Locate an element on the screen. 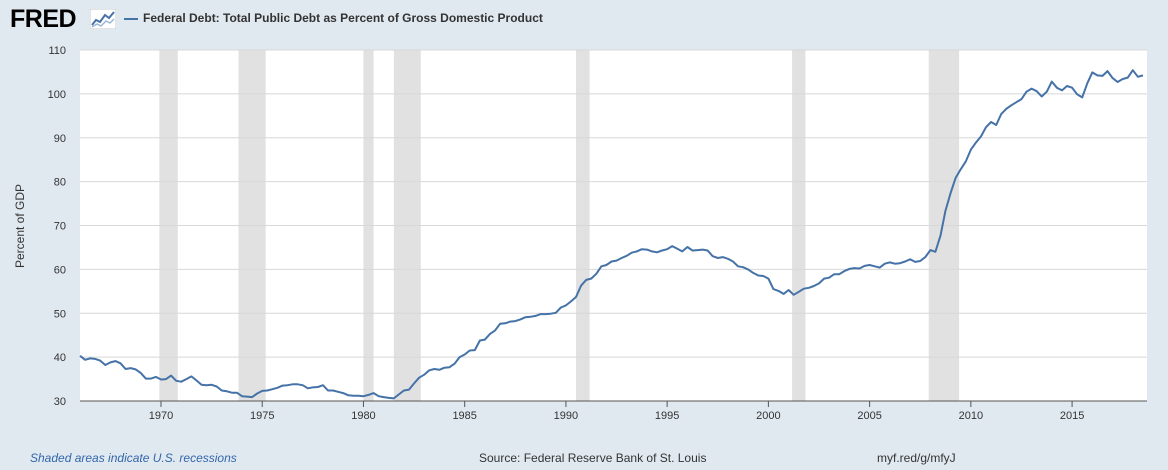  y-tick-label: 90 is located at coordinates (60, 139).